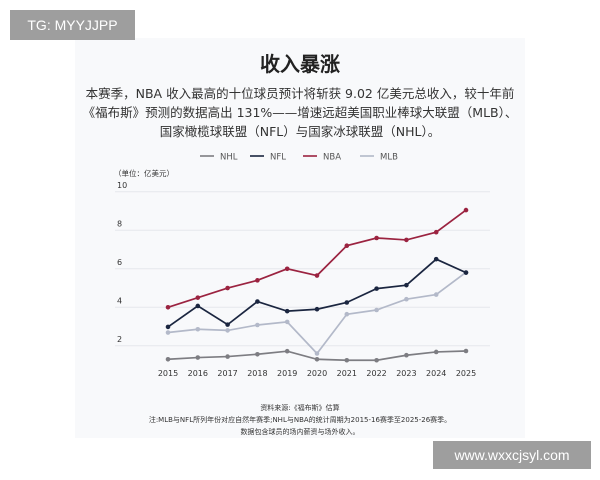 The image size is (600, 480). I want to click on x-tick-label: 2025, so click(466, 373).